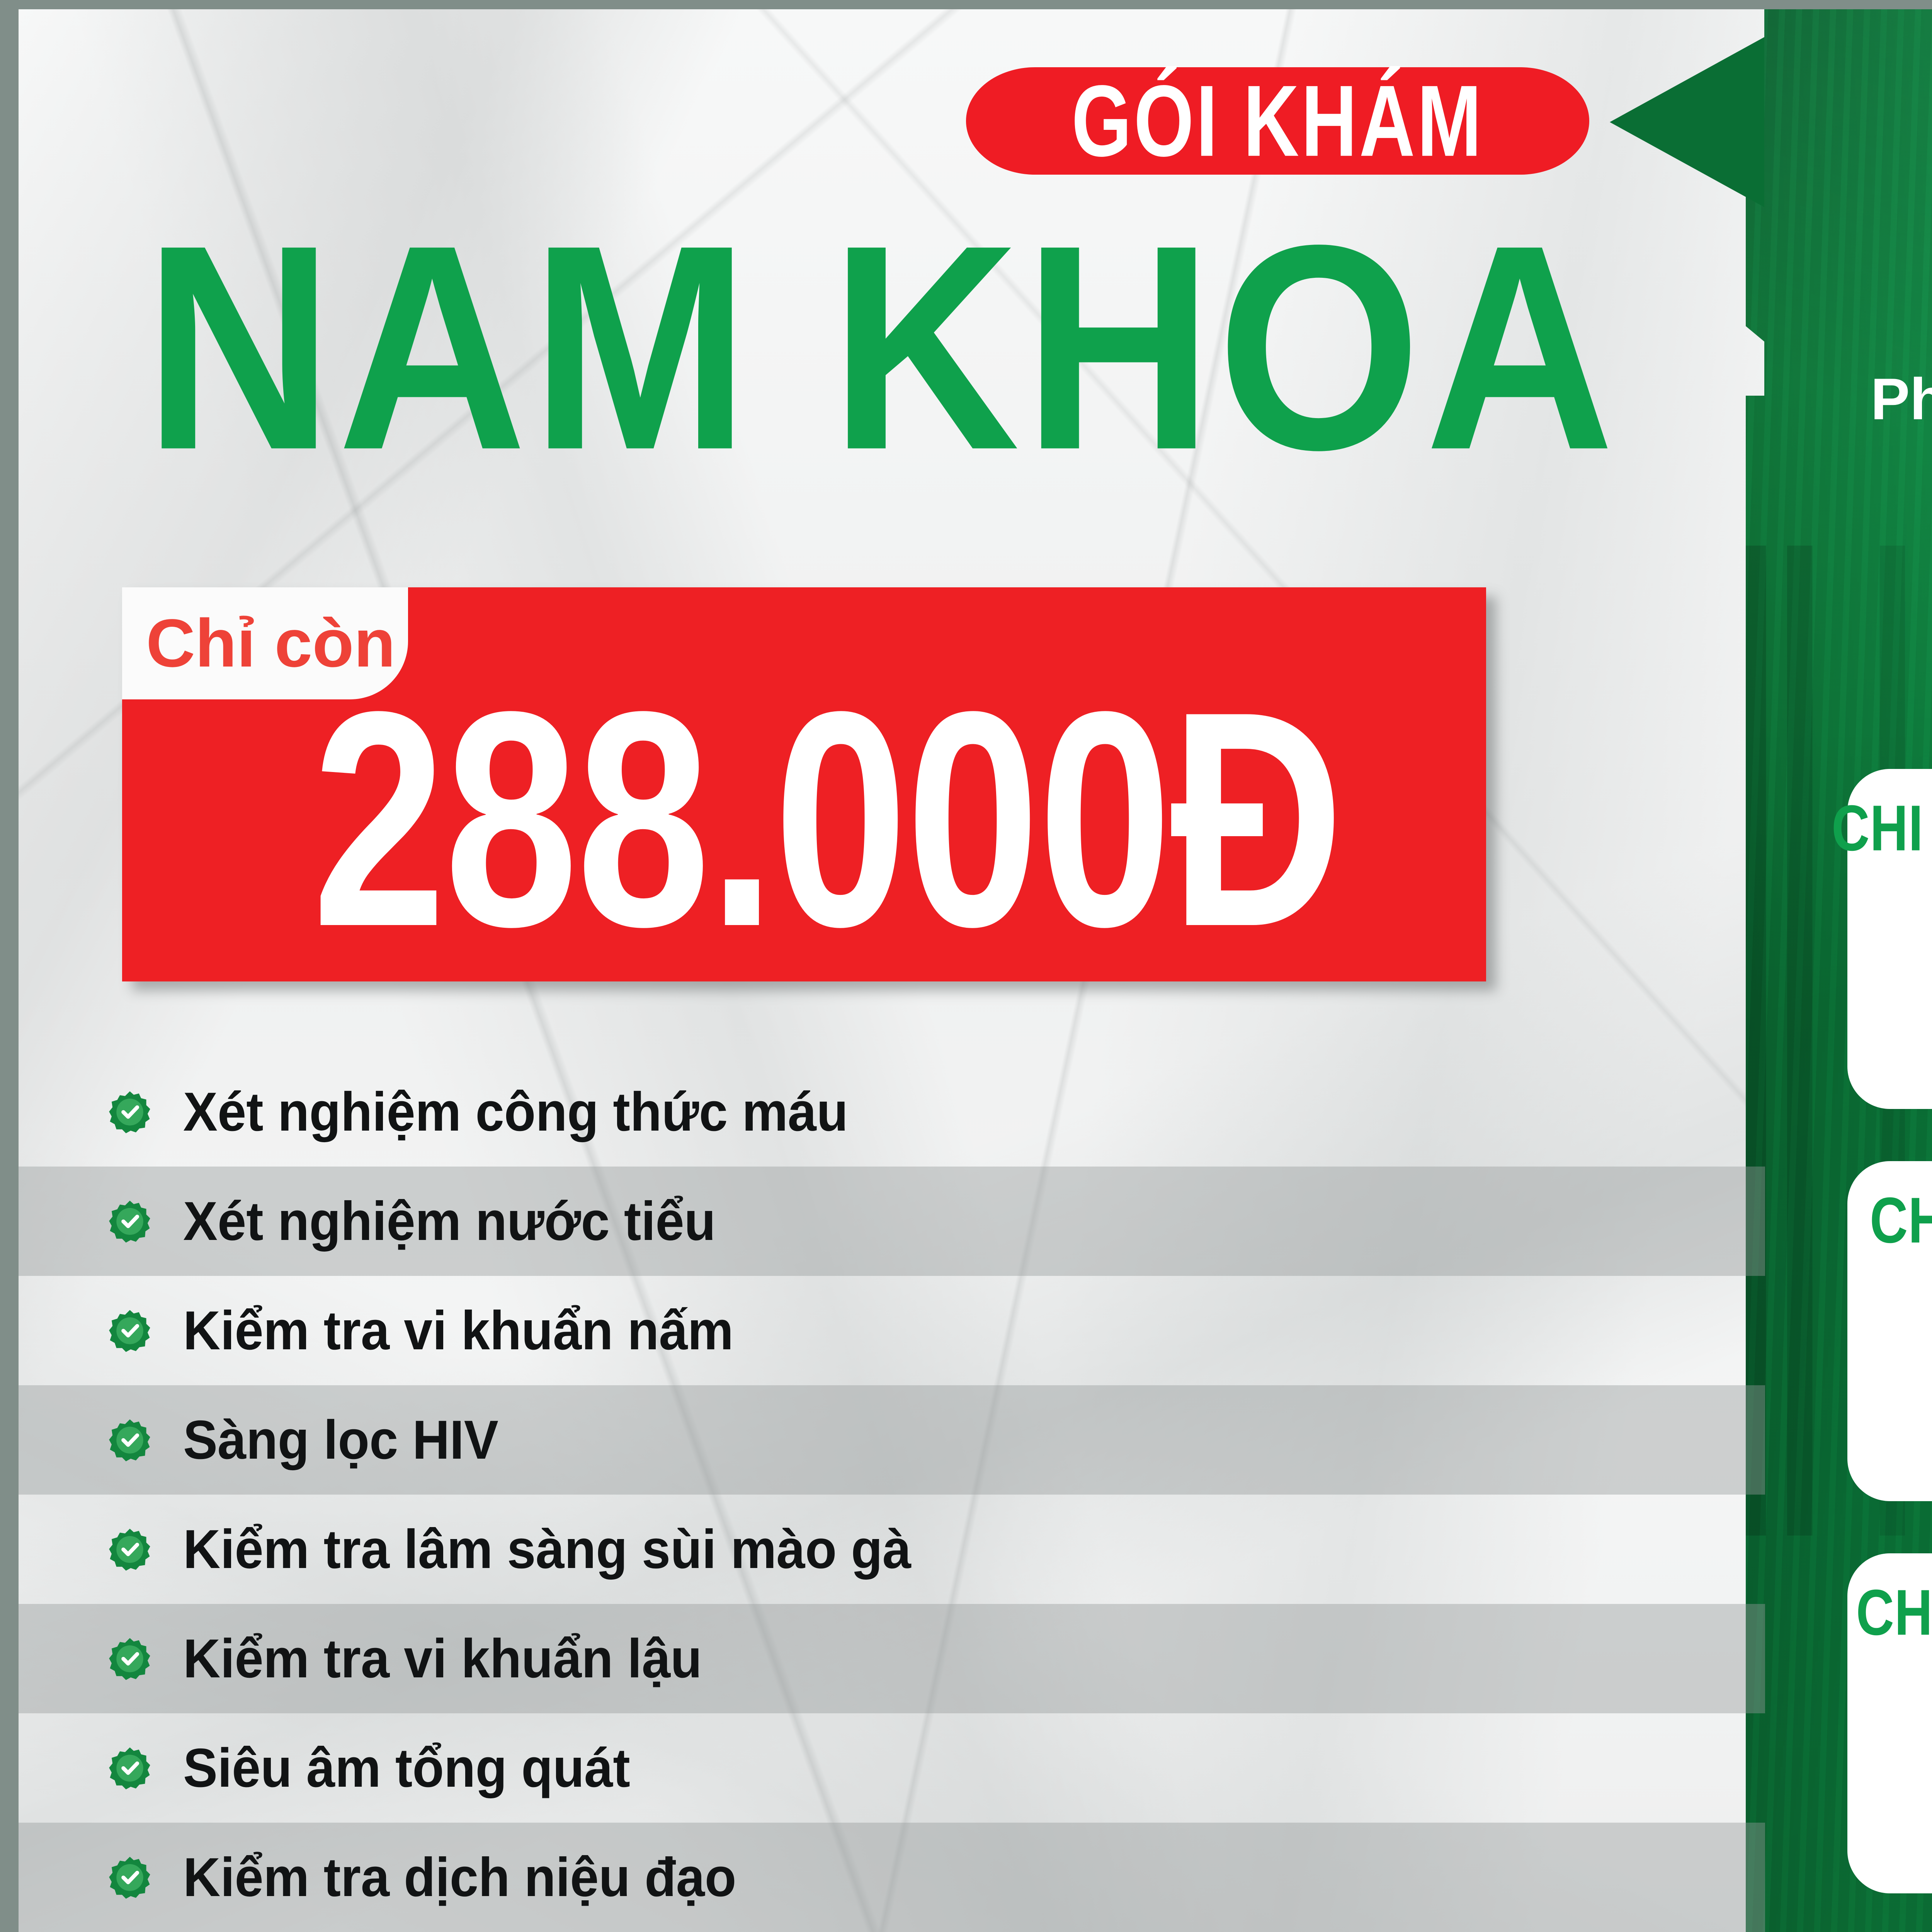 Image resolution: width=1932 pixels, height=1932 pixels. What do you see at coordinates (892, 1221) in the screenshot?
I see `list-item: Xét nghiệm nước tiểu` at bounding box center [892, 1221].